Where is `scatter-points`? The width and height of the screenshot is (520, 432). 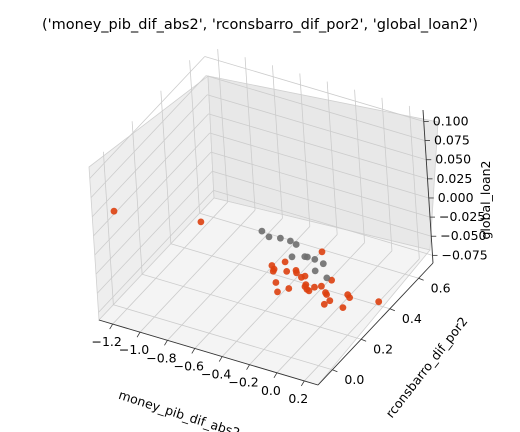 scatter-points is located at coordinates (246, 259).